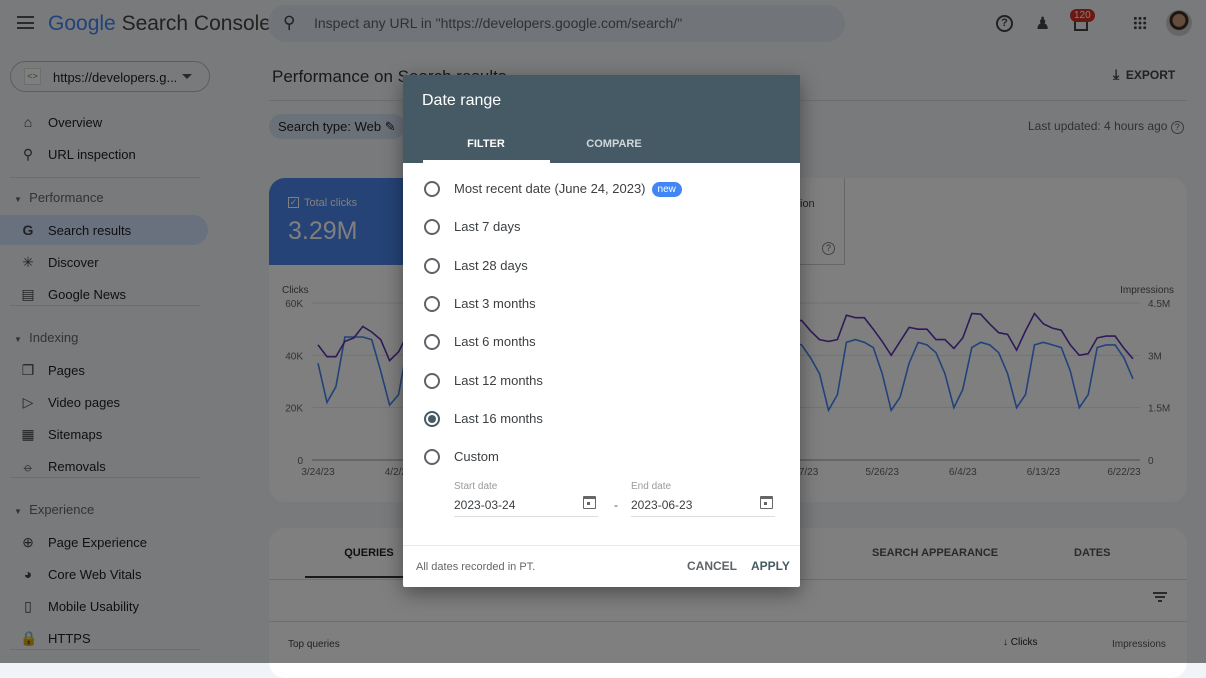 The image size is (1206, 678). I want to click on start-date-field: 2023-03-24, so click(526, 506).